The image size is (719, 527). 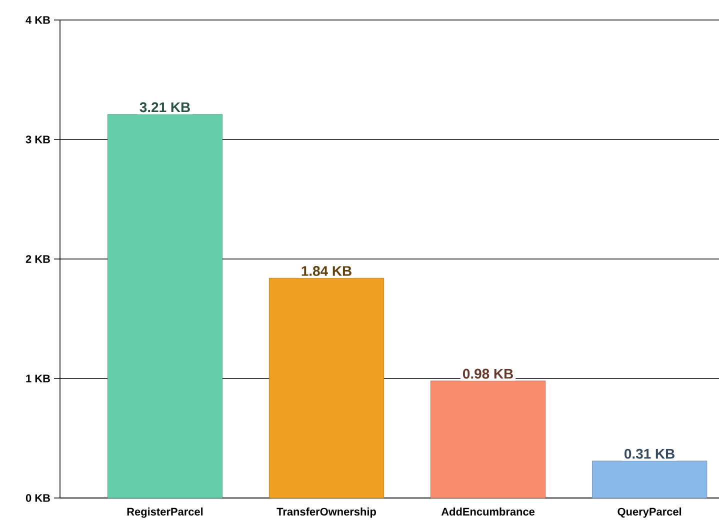 I want to click on data-label: 3.21 KB, so click(x=165, y=107).